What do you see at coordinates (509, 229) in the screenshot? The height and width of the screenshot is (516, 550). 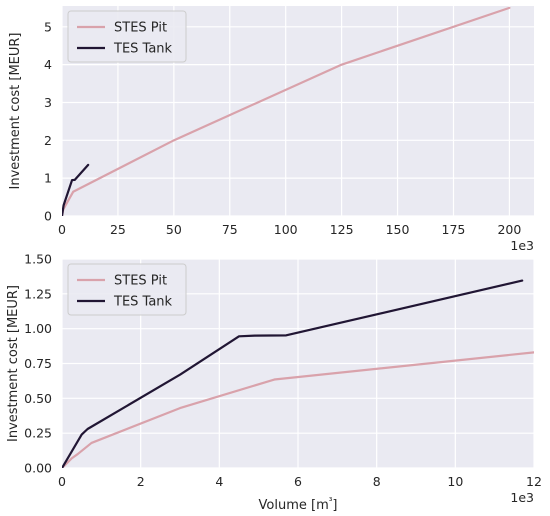 I see `x-tick-label: 200` at bounding box center [509, 229].